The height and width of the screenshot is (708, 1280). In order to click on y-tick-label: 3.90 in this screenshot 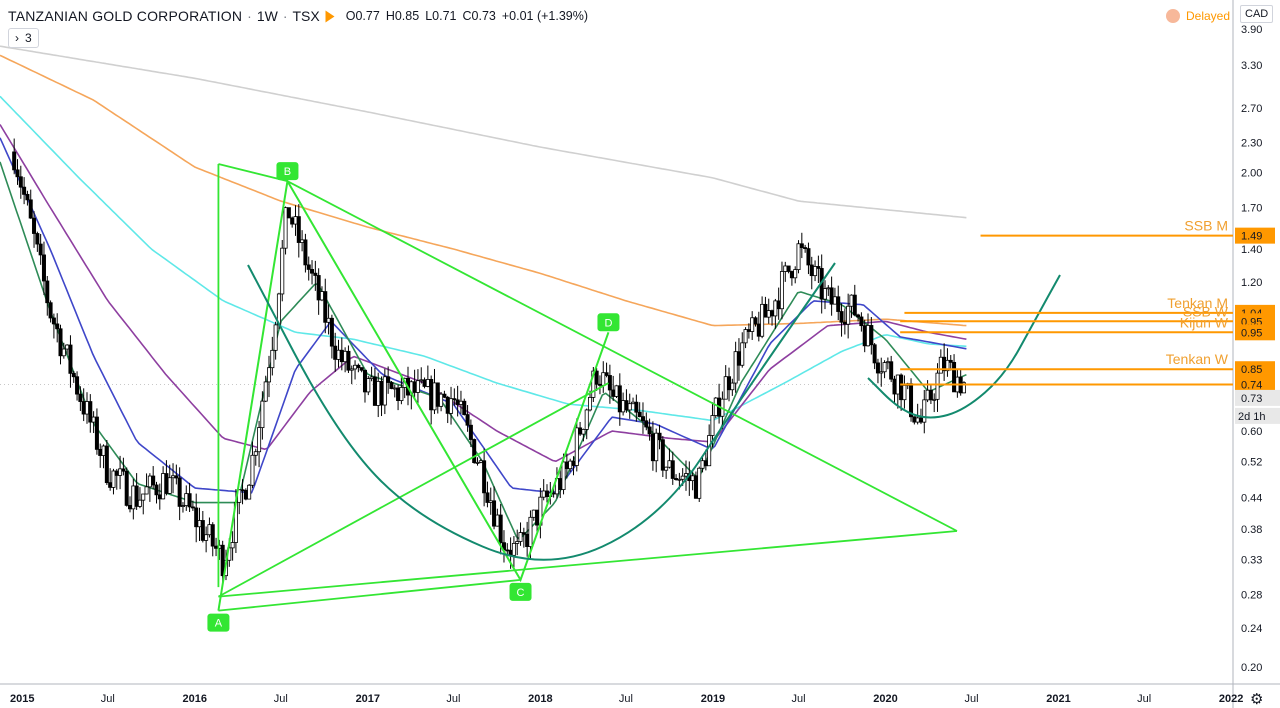, I will do `click(1251, 30)`.